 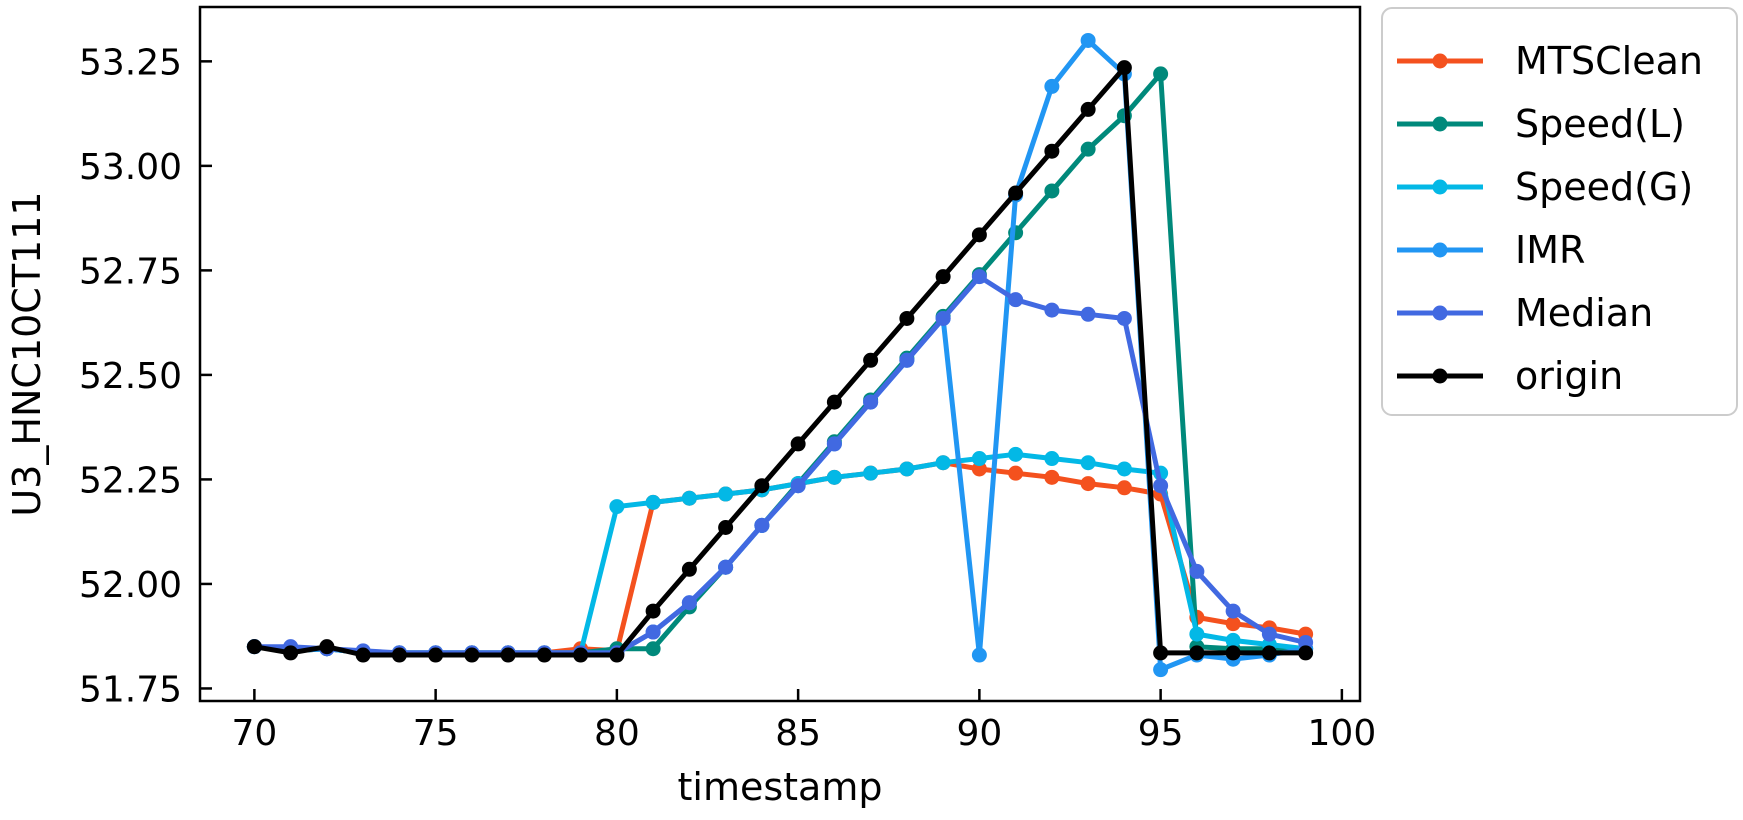 What do you see at coordinates (1161, 733) in the screenshot?
I see `x-tick-label: 95` at bounding box center [1161, 733].